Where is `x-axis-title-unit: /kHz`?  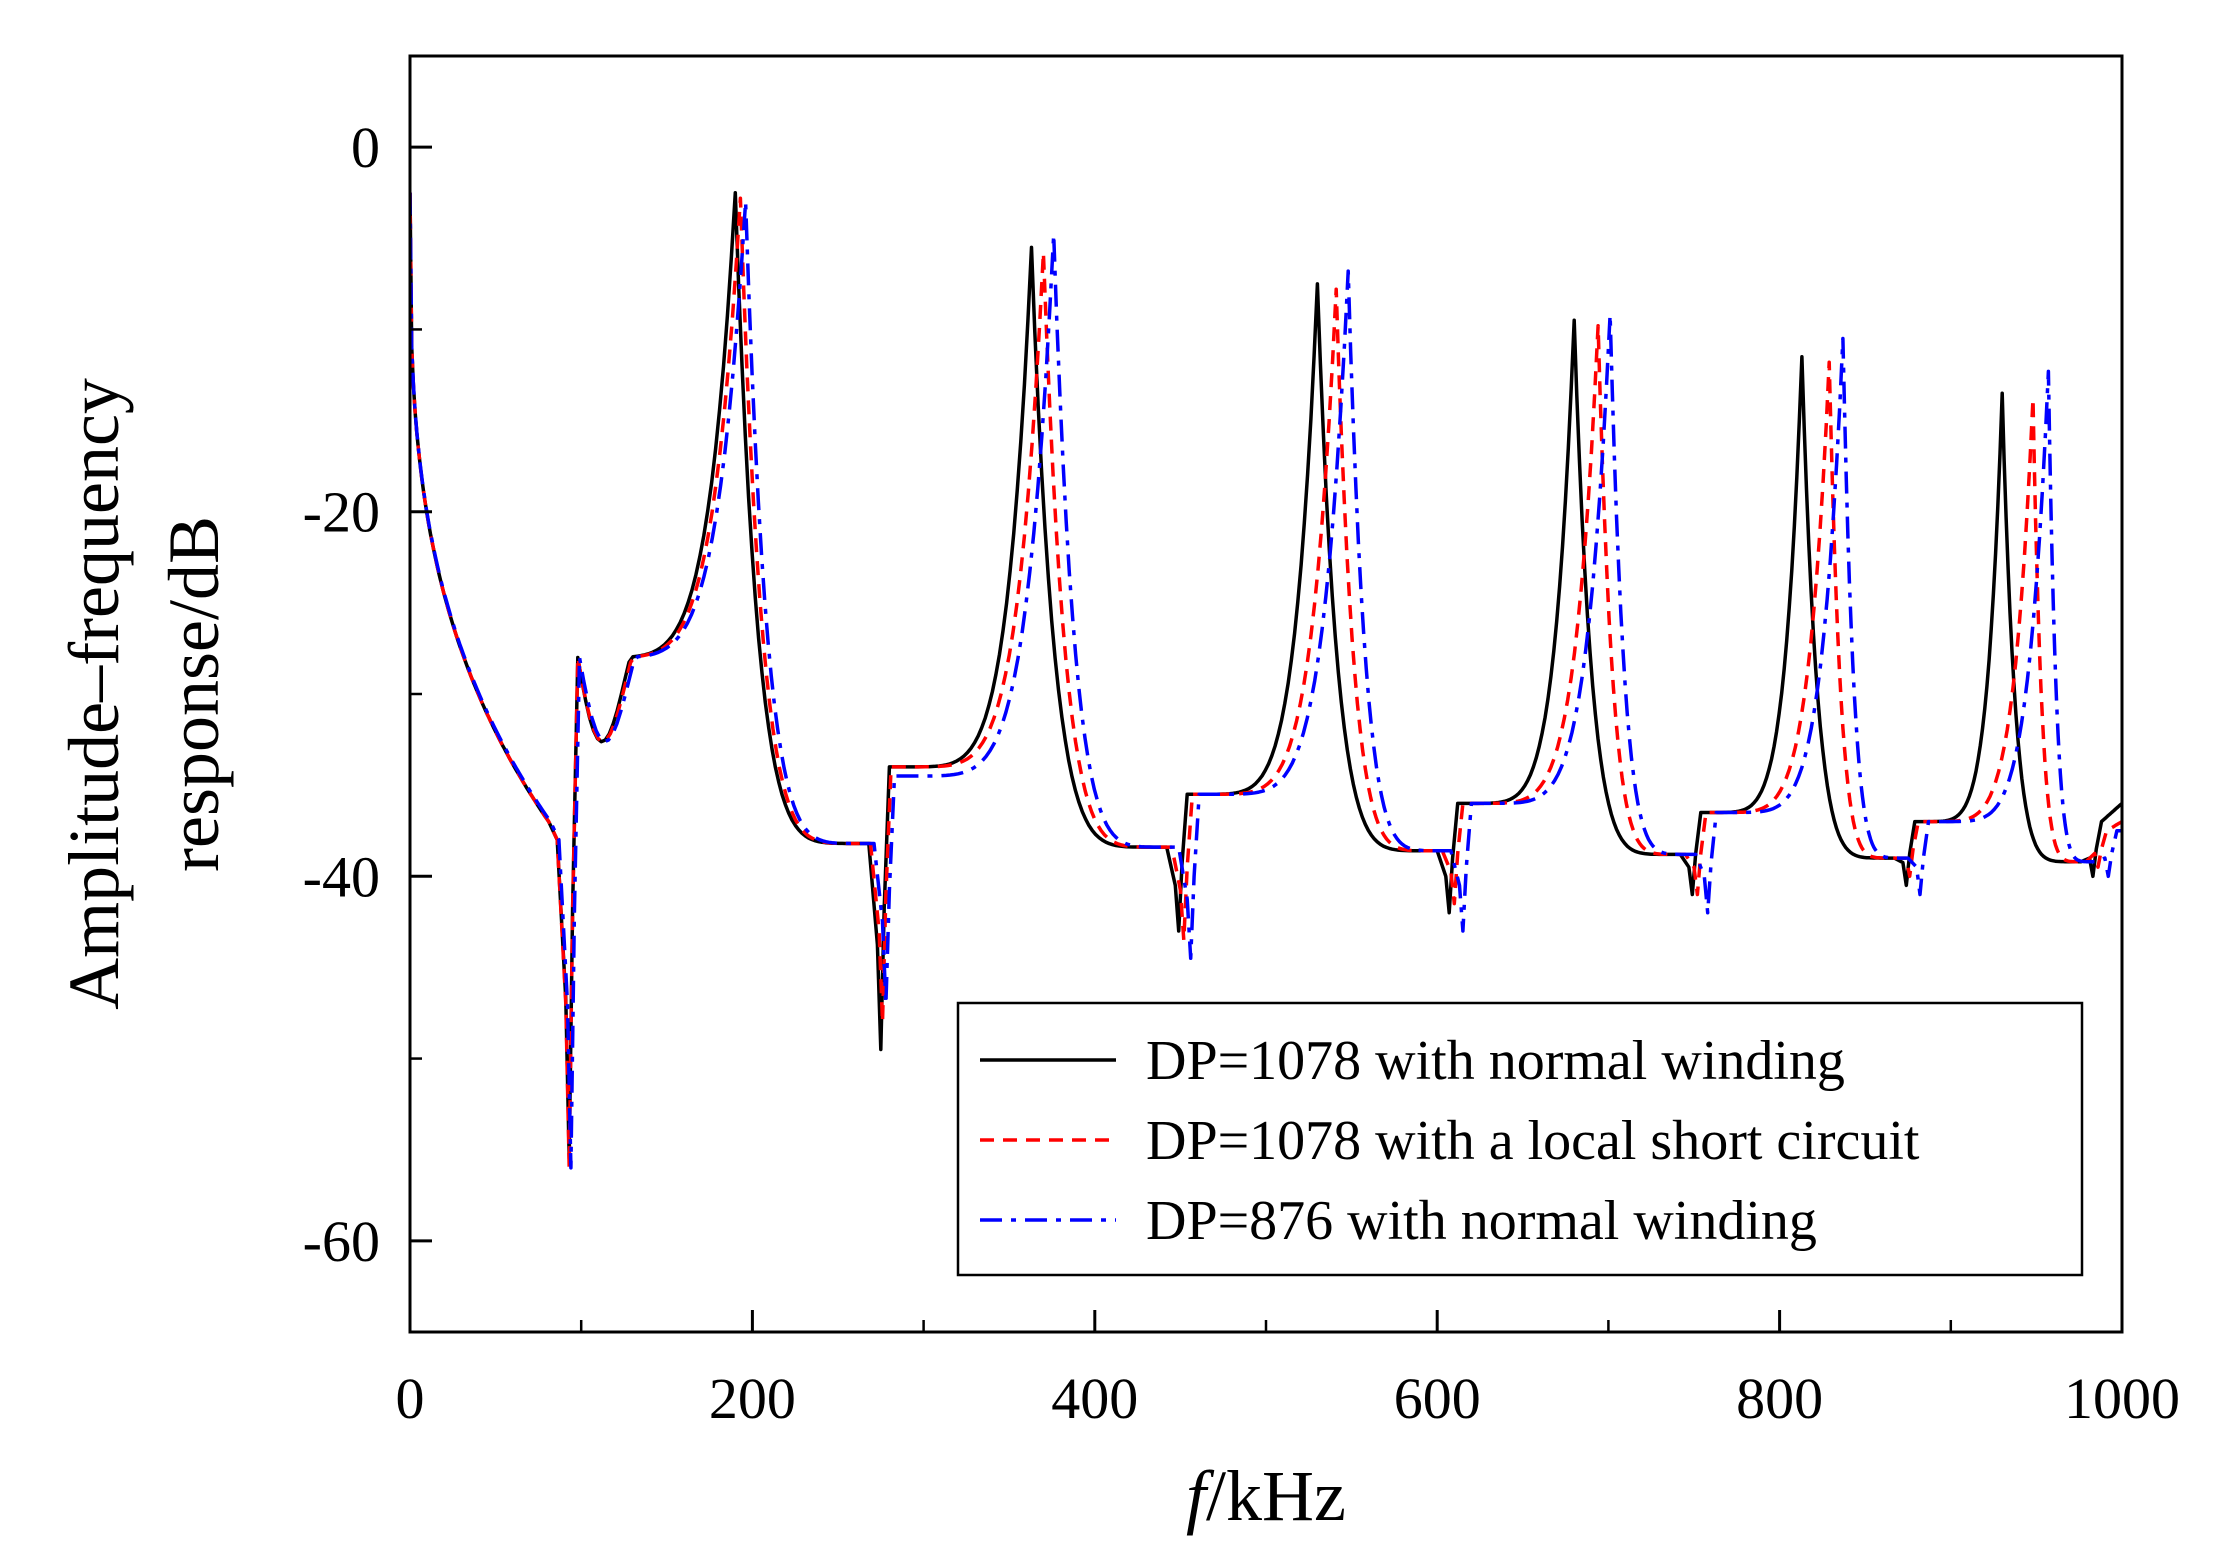 x-axis-title-unit: /kHz is located at coordinates (1276, 1496).